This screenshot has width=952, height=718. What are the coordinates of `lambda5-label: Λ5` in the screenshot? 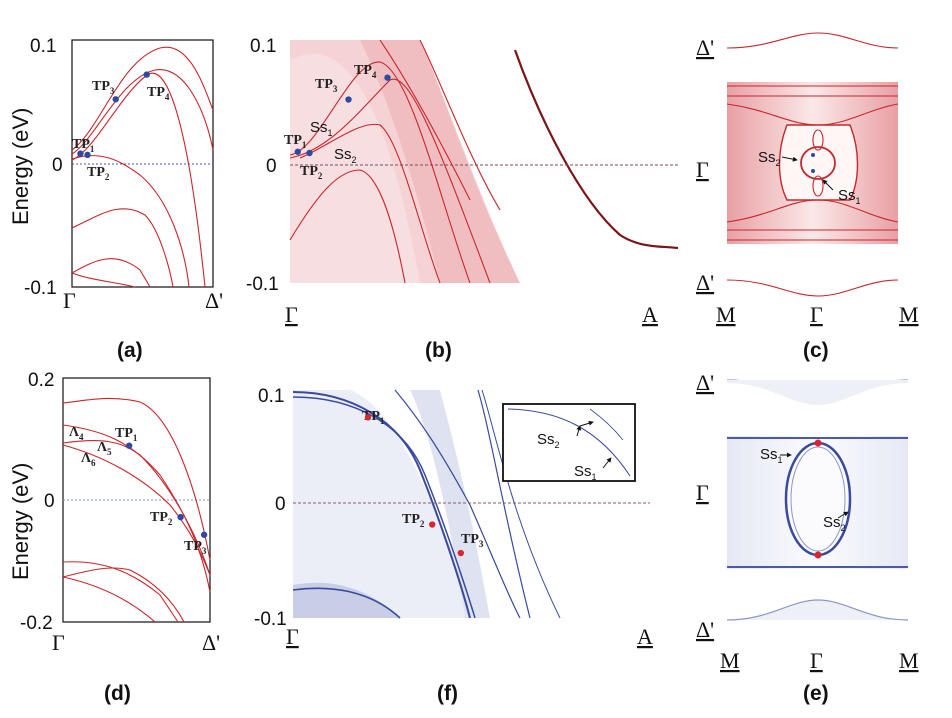 It's located at (104, 448).